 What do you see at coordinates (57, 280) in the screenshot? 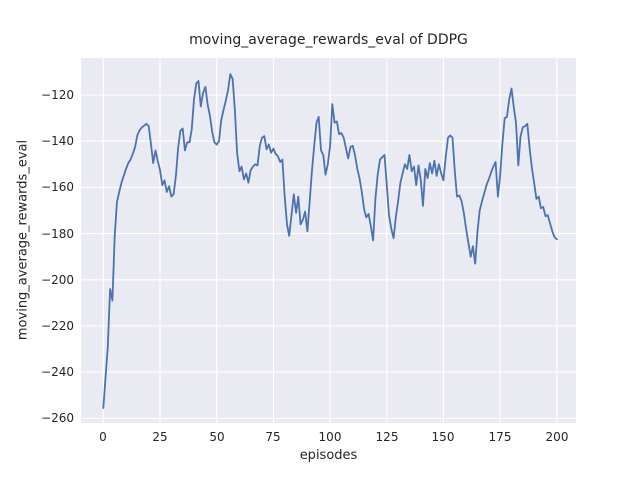
I see `y-tick-label: −200` at bounding box center [57, 280].